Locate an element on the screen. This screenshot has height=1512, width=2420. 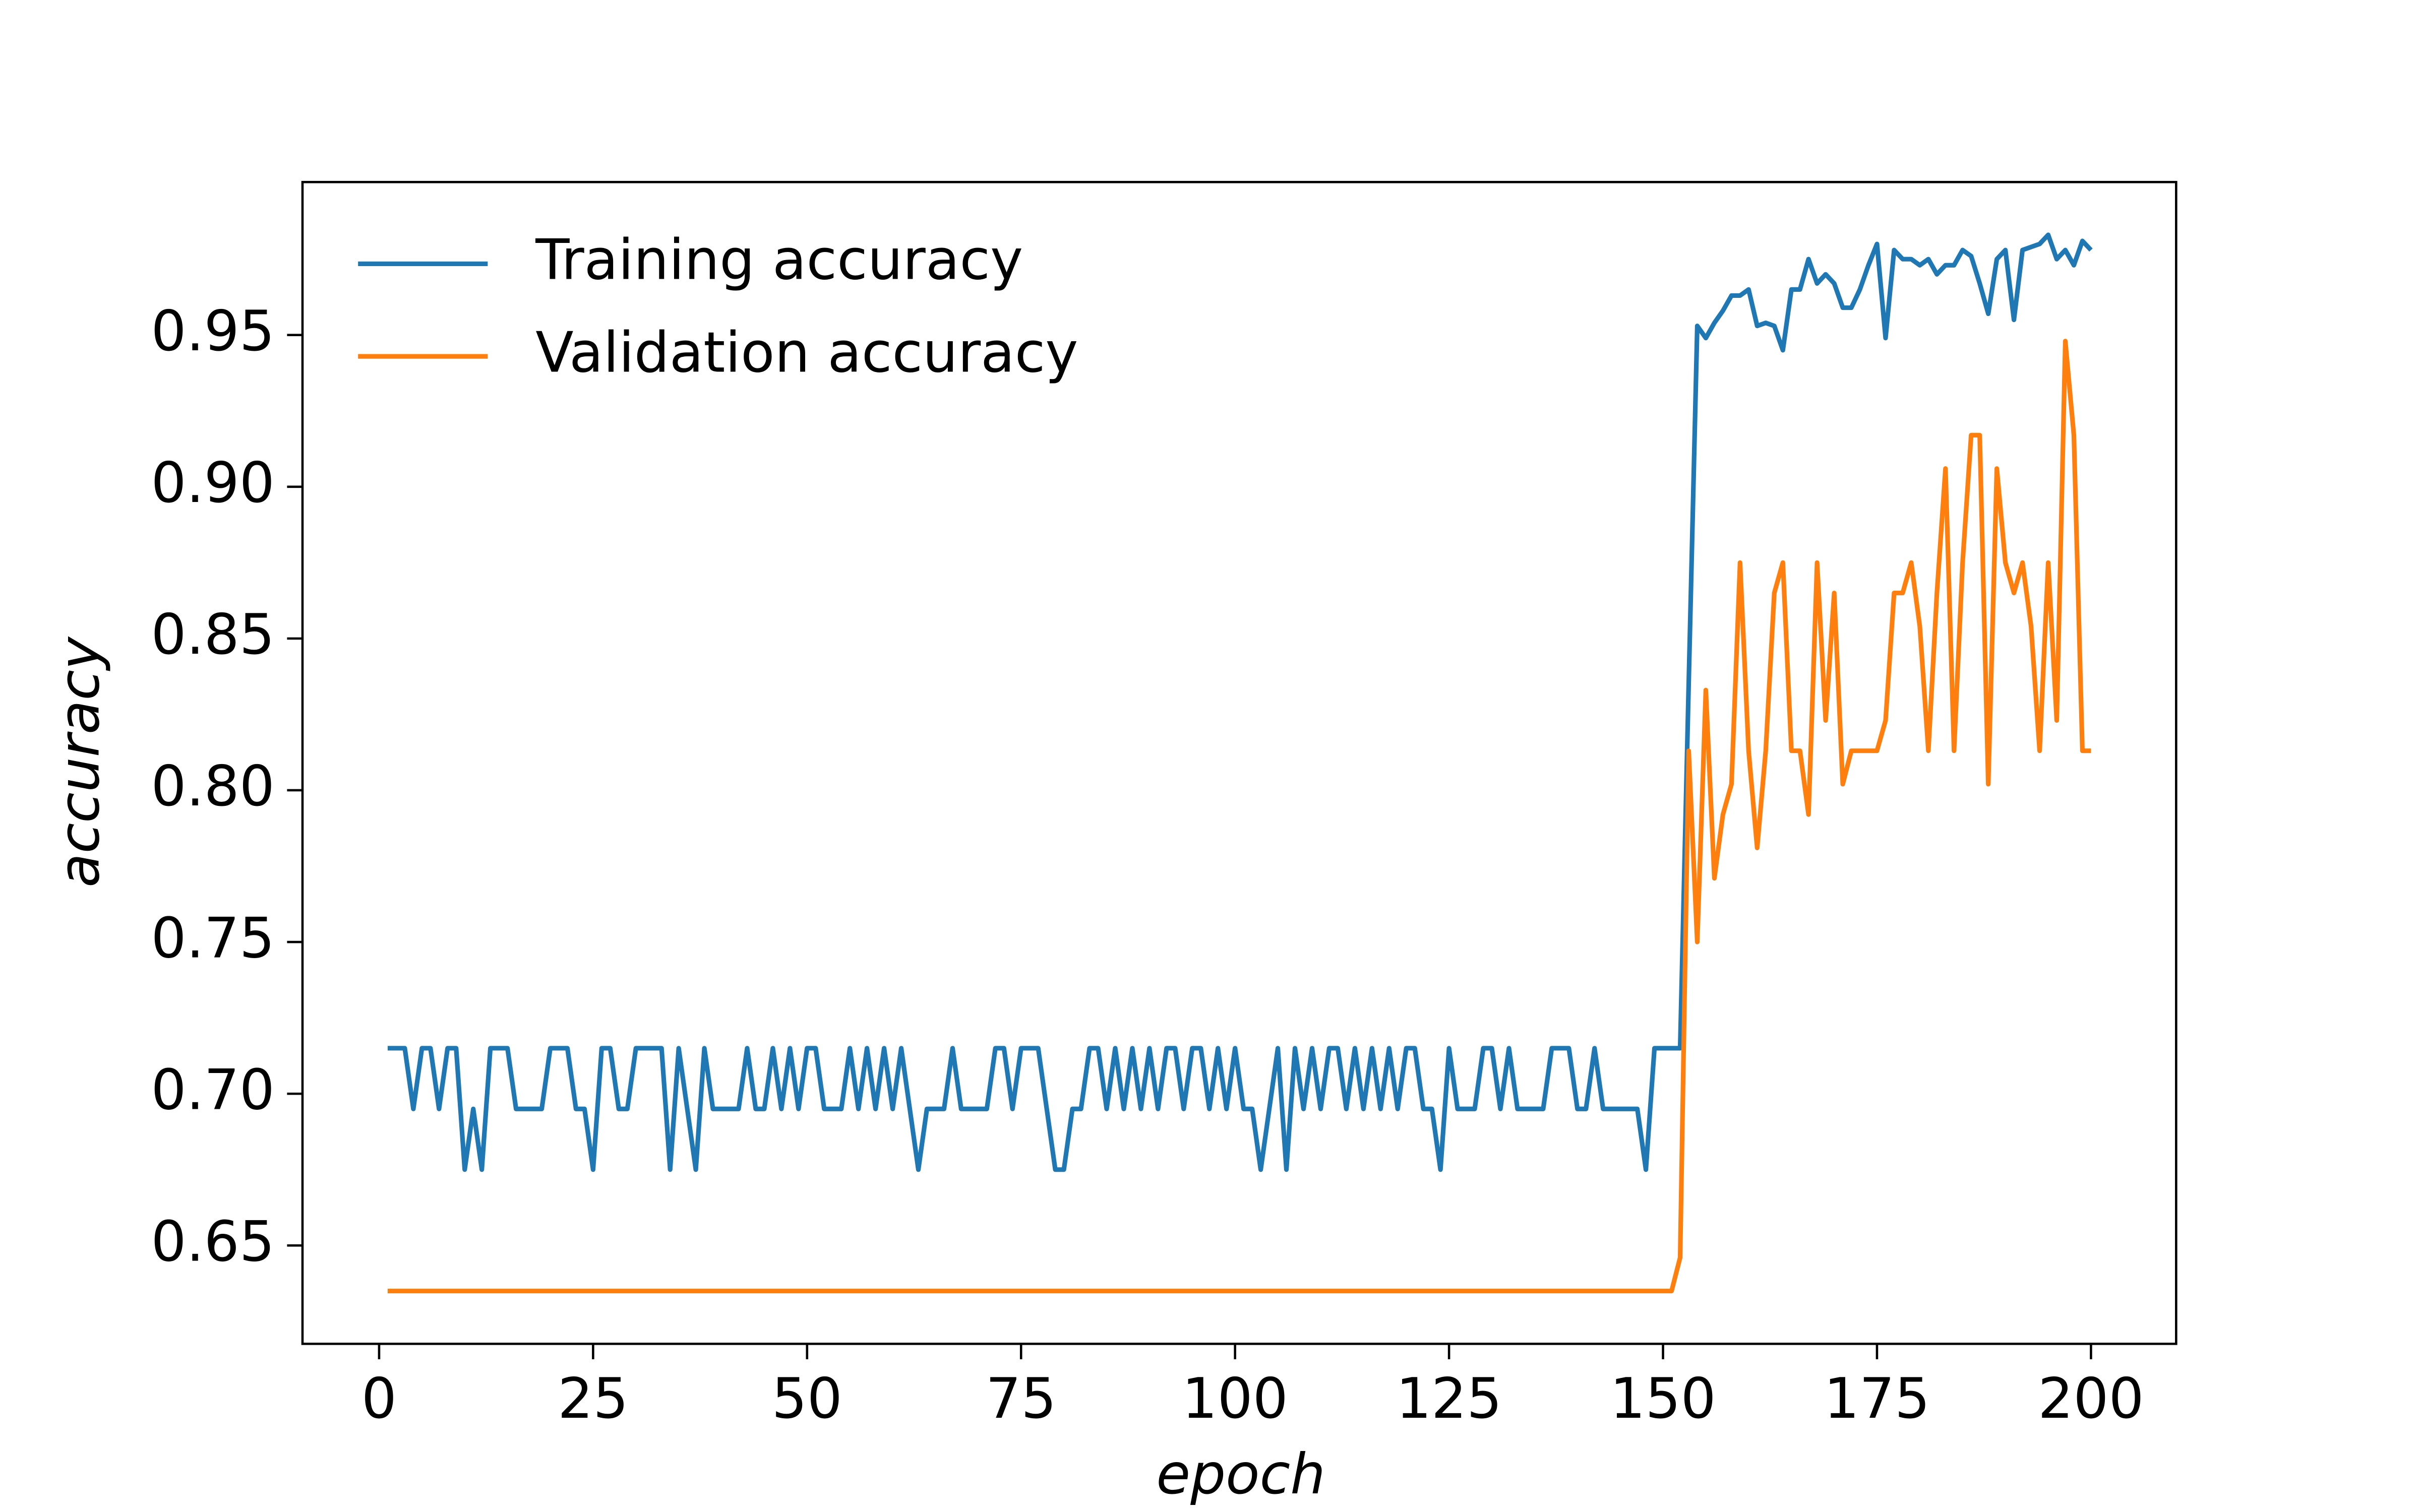
y-tick-label: 0.70 is located at coordinates (213, 1089).